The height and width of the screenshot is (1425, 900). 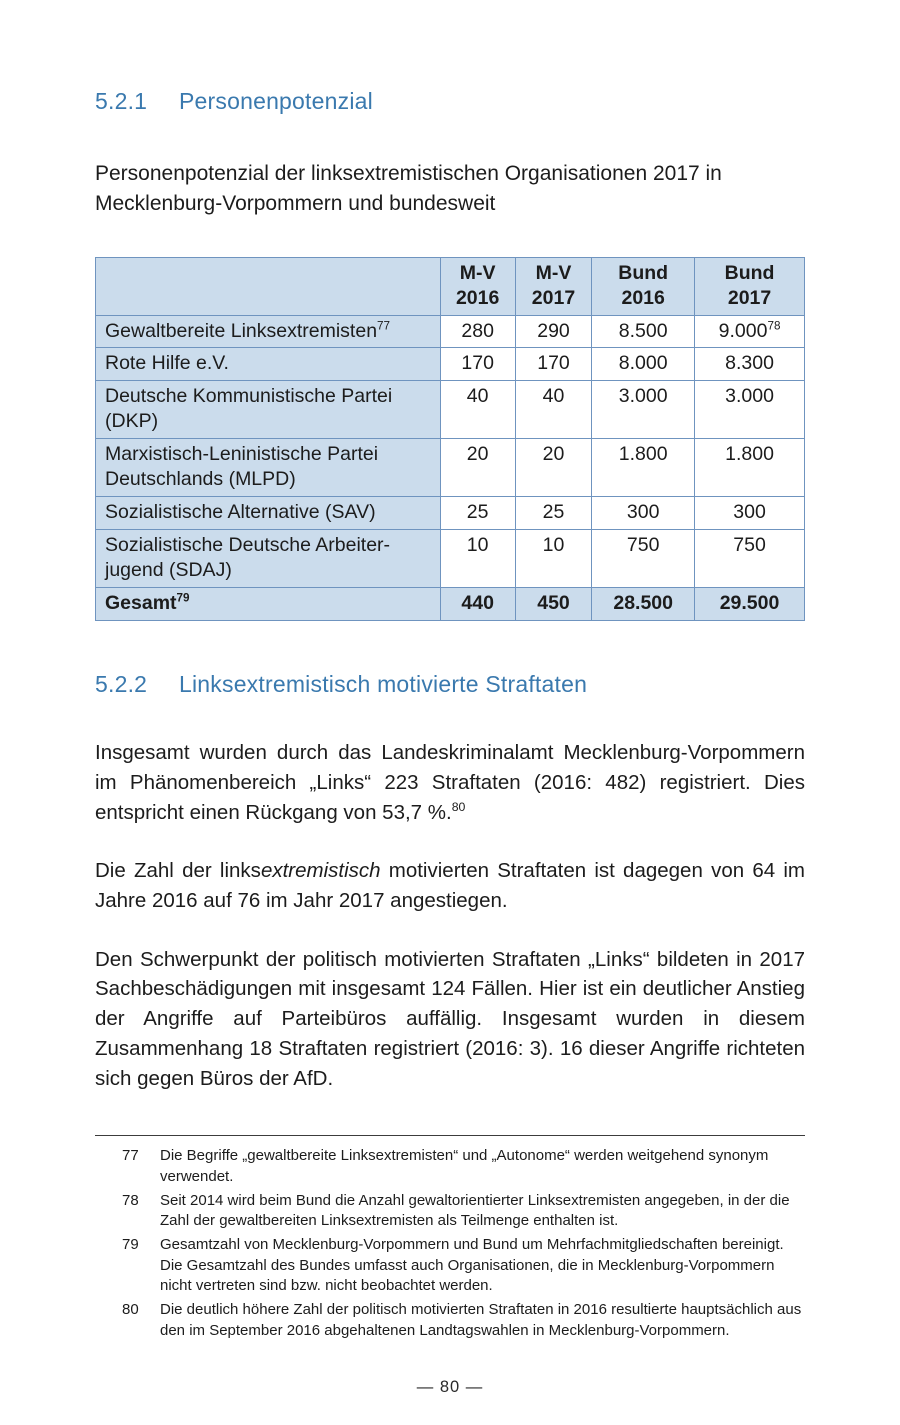 What do you see at coordinates (643, 331) in the screenshot?
I see `row-value: 8.500` at bounding box center [643, 331].